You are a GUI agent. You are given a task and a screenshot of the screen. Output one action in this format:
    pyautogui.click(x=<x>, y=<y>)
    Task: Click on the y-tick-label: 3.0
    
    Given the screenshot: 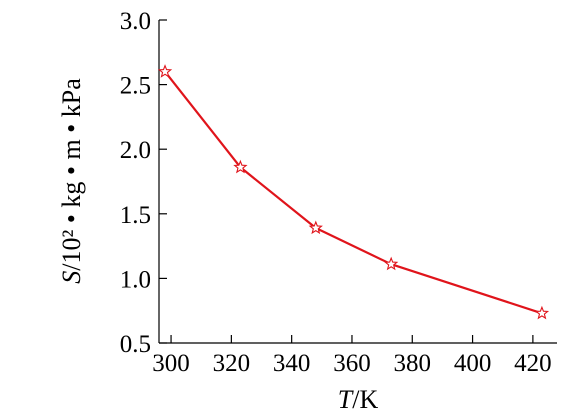 What is the action you would take?
    pyautogui.click(x=135, y=21)
    